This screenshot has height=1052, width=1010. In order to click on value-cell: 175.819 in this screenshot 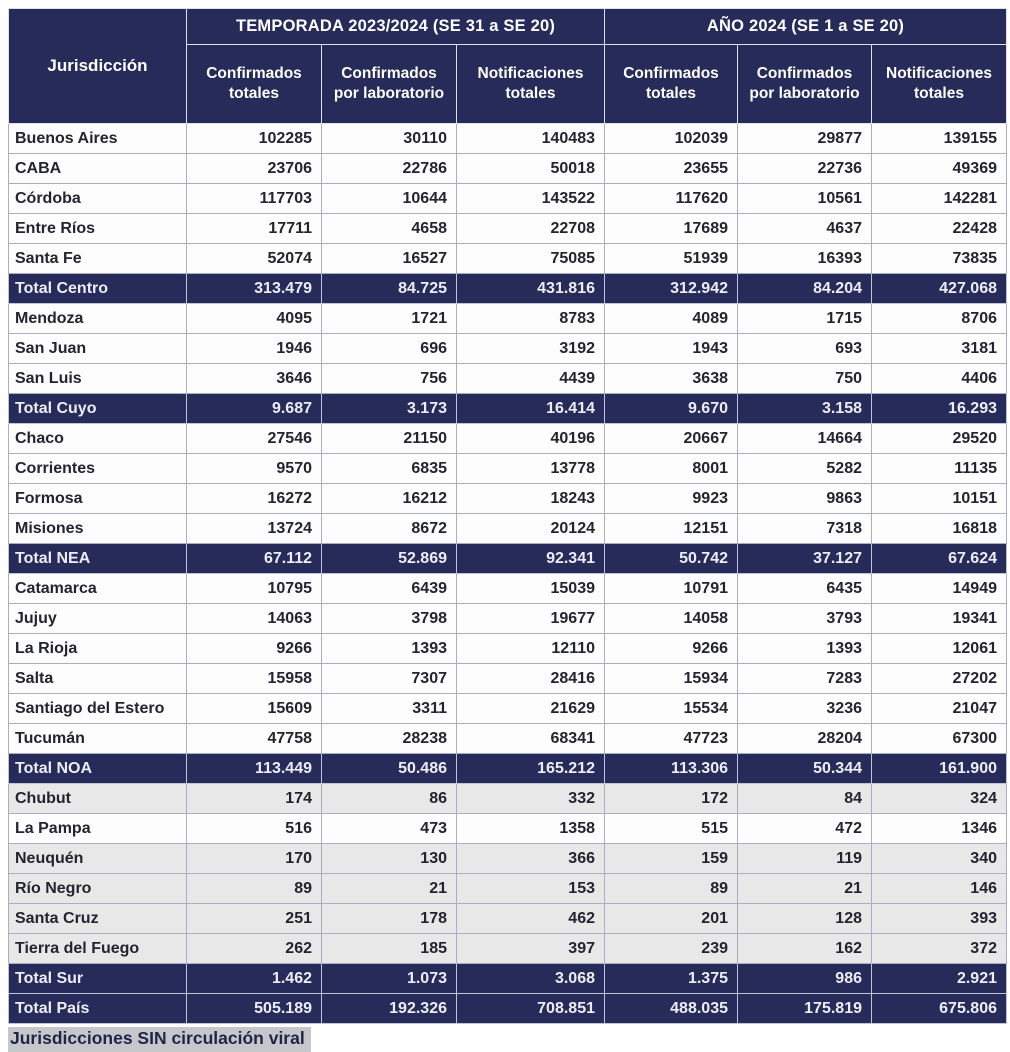, I will do `click(804, 1008)`.